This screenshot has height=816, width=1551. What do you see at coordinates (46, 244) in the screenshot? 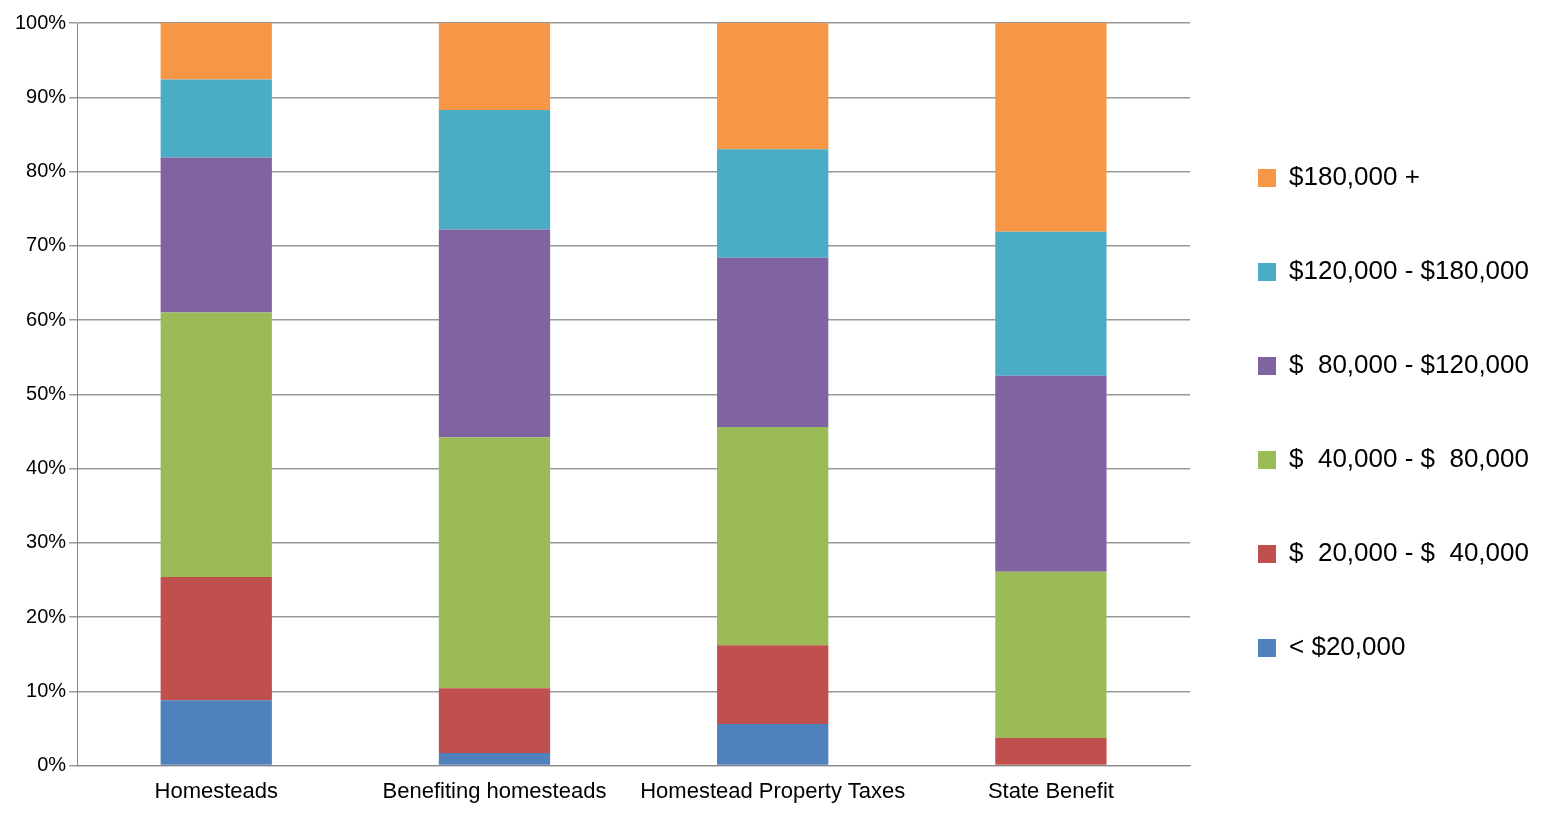
I see `y-tick-label: 70%` at bounding box center [46, 244].